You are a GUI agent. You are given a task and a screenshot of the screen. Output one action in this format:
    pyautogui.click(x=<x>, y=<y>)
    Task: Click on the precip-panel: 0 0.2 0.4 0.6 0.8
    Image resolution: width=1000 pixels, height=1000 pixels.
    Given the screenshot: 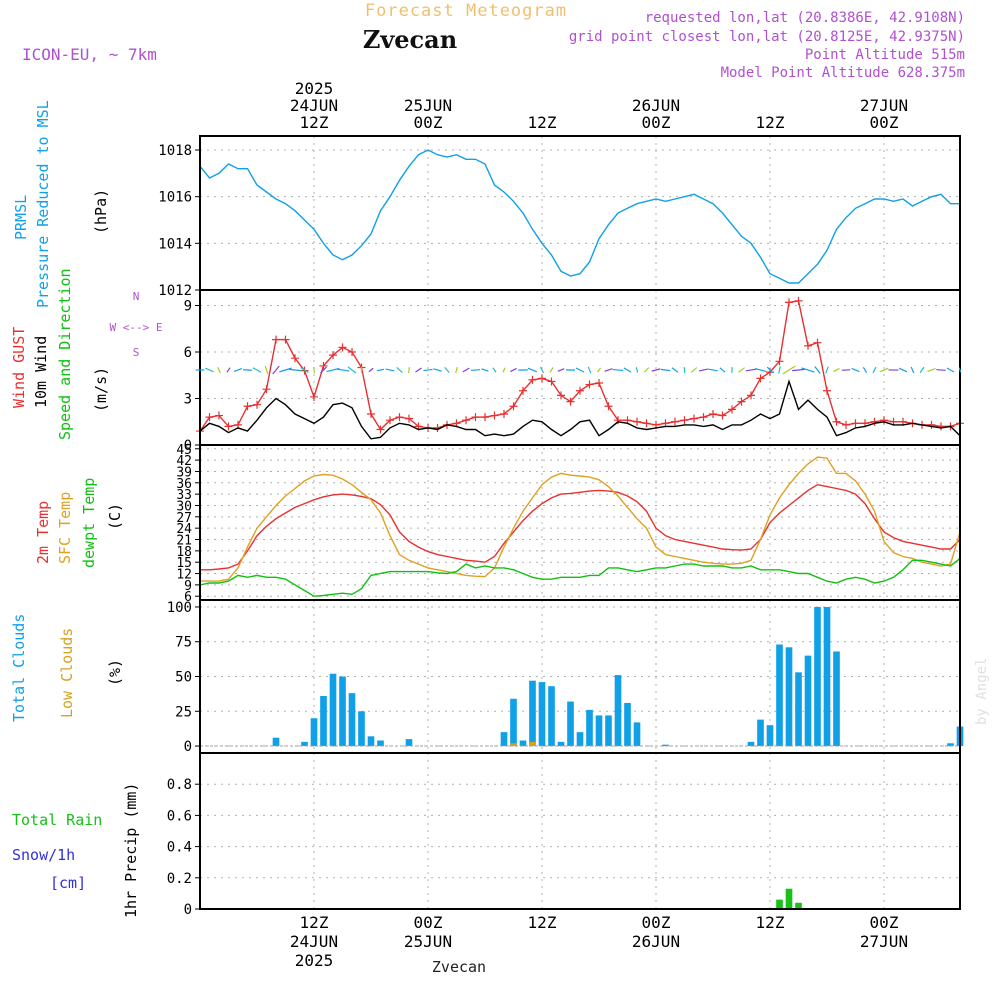 What is the action you would take?
    pyautogui.click(x=564, y=835)
    